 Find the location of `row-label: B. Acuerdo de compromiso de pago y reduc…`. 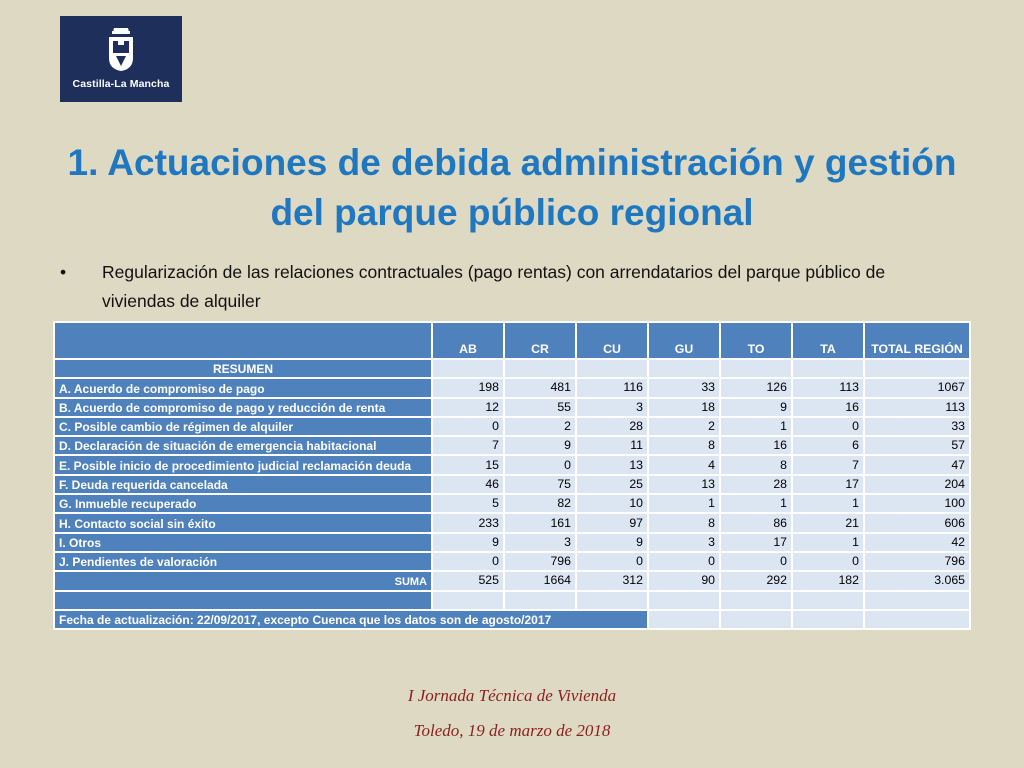

row-label: B. Acuerdo de compromiso de pago y reduc… is located at coordinates (243, 407).